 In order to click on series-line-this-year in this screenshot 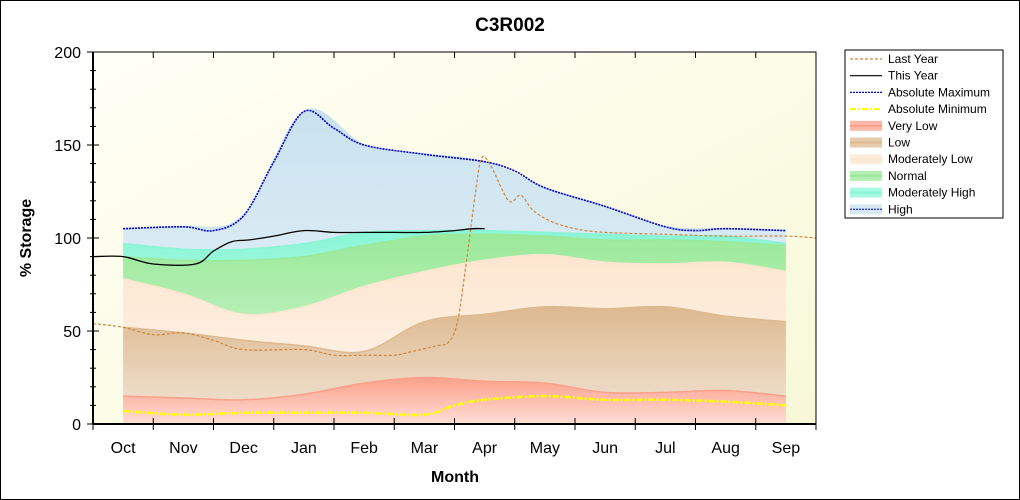, I will do `click(288, 246)`.